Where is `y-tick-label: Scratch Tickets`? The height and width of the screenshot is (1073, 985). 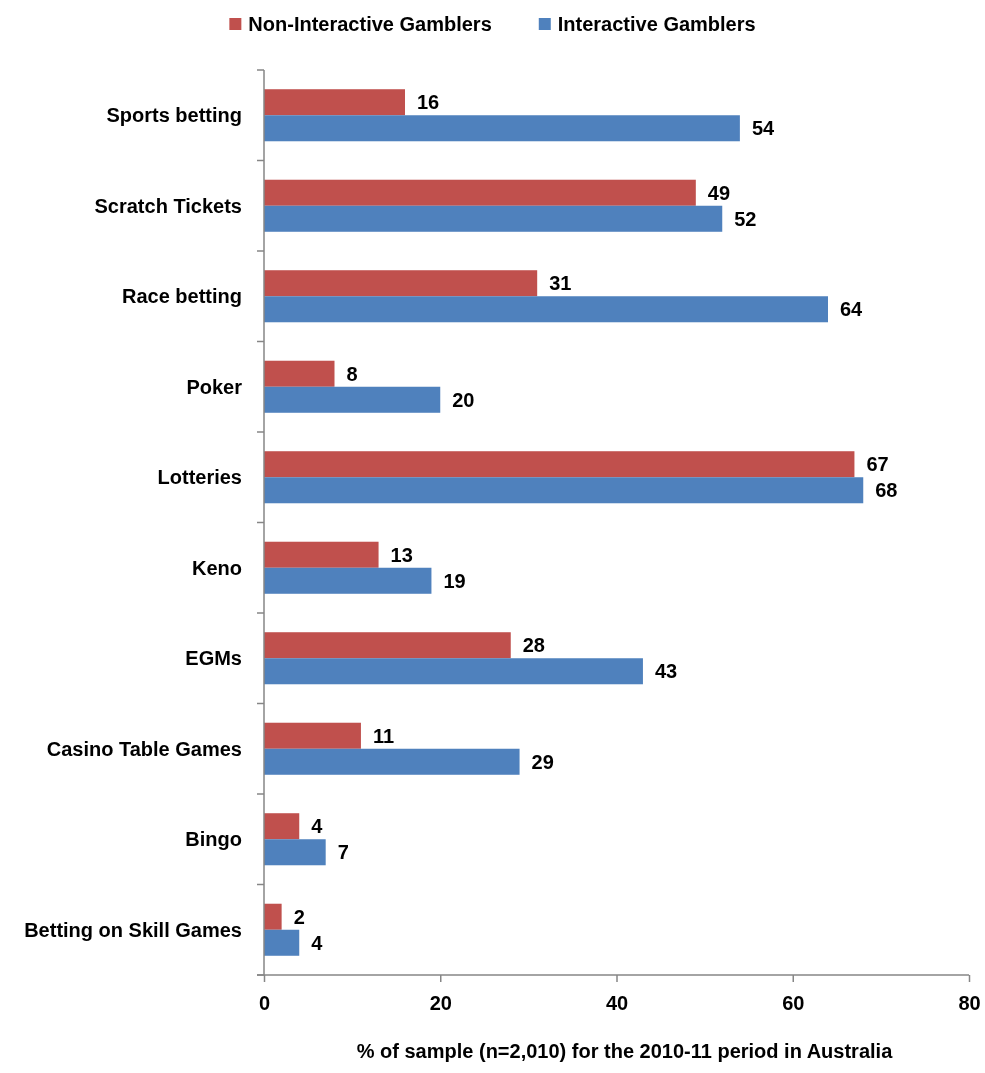
y-tick-label: Scratch Tickets is located at coordinates (168, 205).